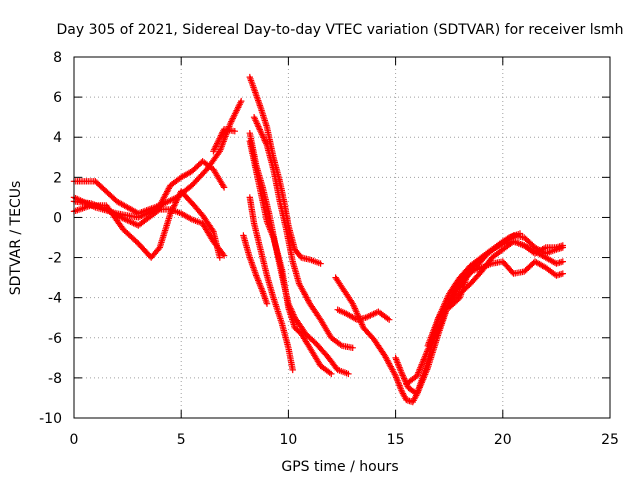  Describe the element at coordinates (255, 269) in the screenshot. I see `series-track-k` at that location.